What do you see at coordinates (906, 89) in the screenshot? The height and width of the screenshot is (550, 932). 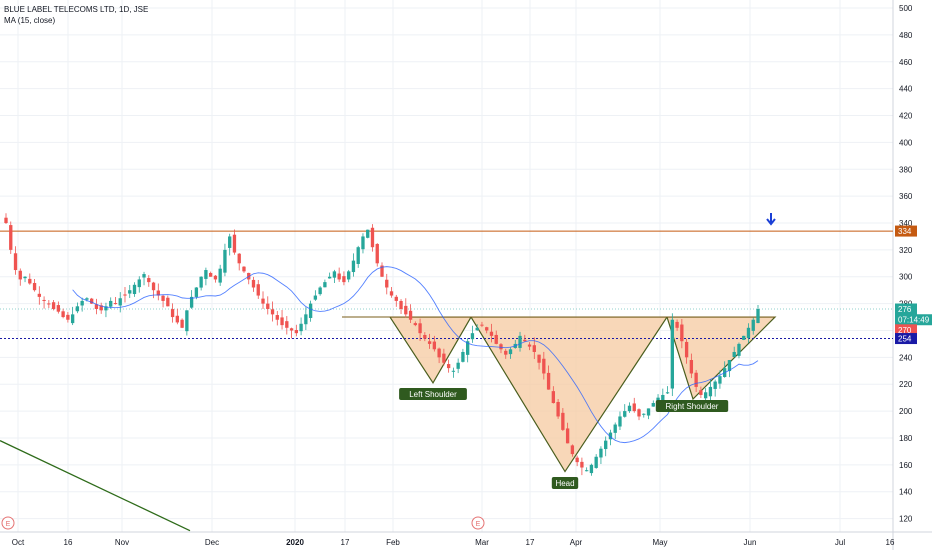 I see `price-axis-tick-label: 440` at bounding box center [906, 89].